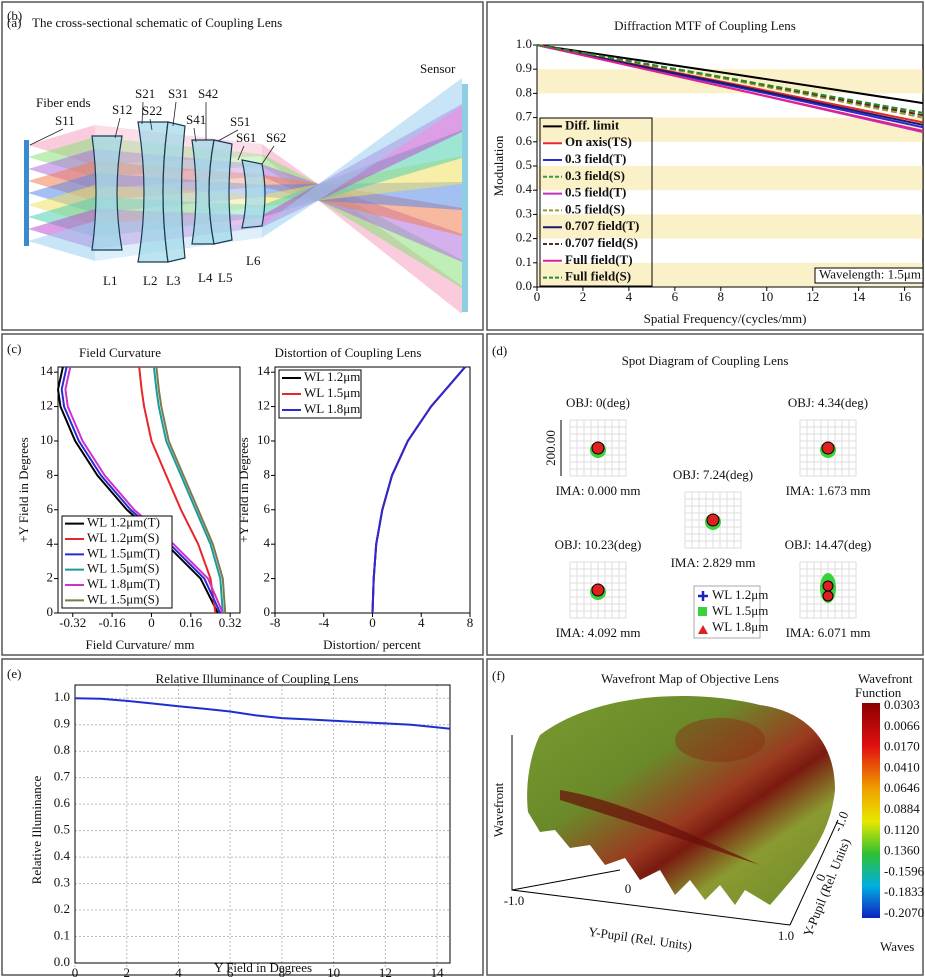 This screenshot has height=977, width=925. What do you see at coordinates (730, 129) in the screenshot?
I see `band` at bounding box center [730, 129].